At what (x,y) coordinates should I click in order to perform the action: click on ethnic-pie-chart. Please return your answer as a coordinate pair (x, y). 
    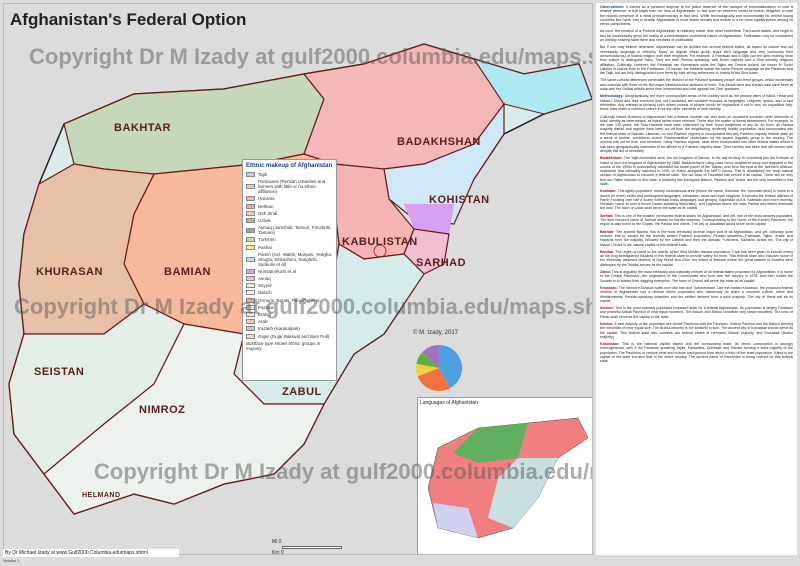
    Looking at the image, I should click on (439, 368).